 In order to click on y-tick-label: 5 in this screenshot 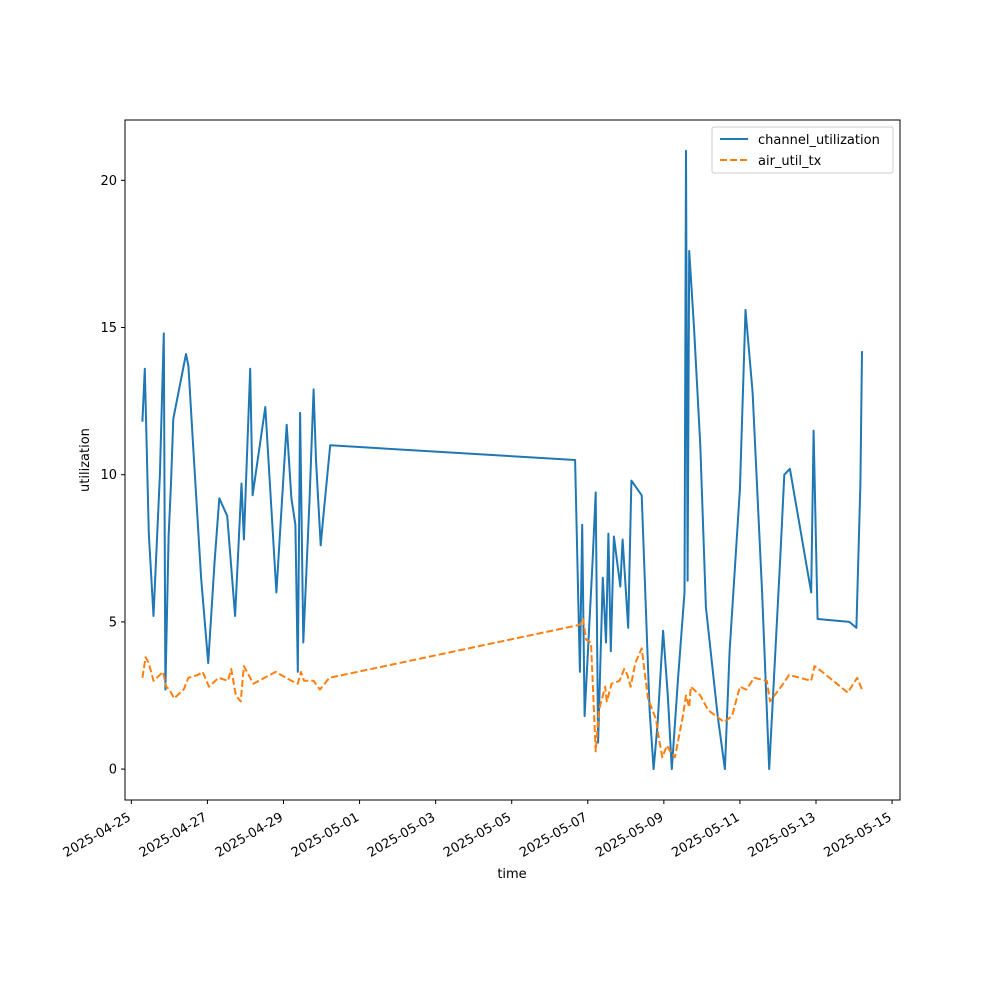, I will do `click(113, 622)`.